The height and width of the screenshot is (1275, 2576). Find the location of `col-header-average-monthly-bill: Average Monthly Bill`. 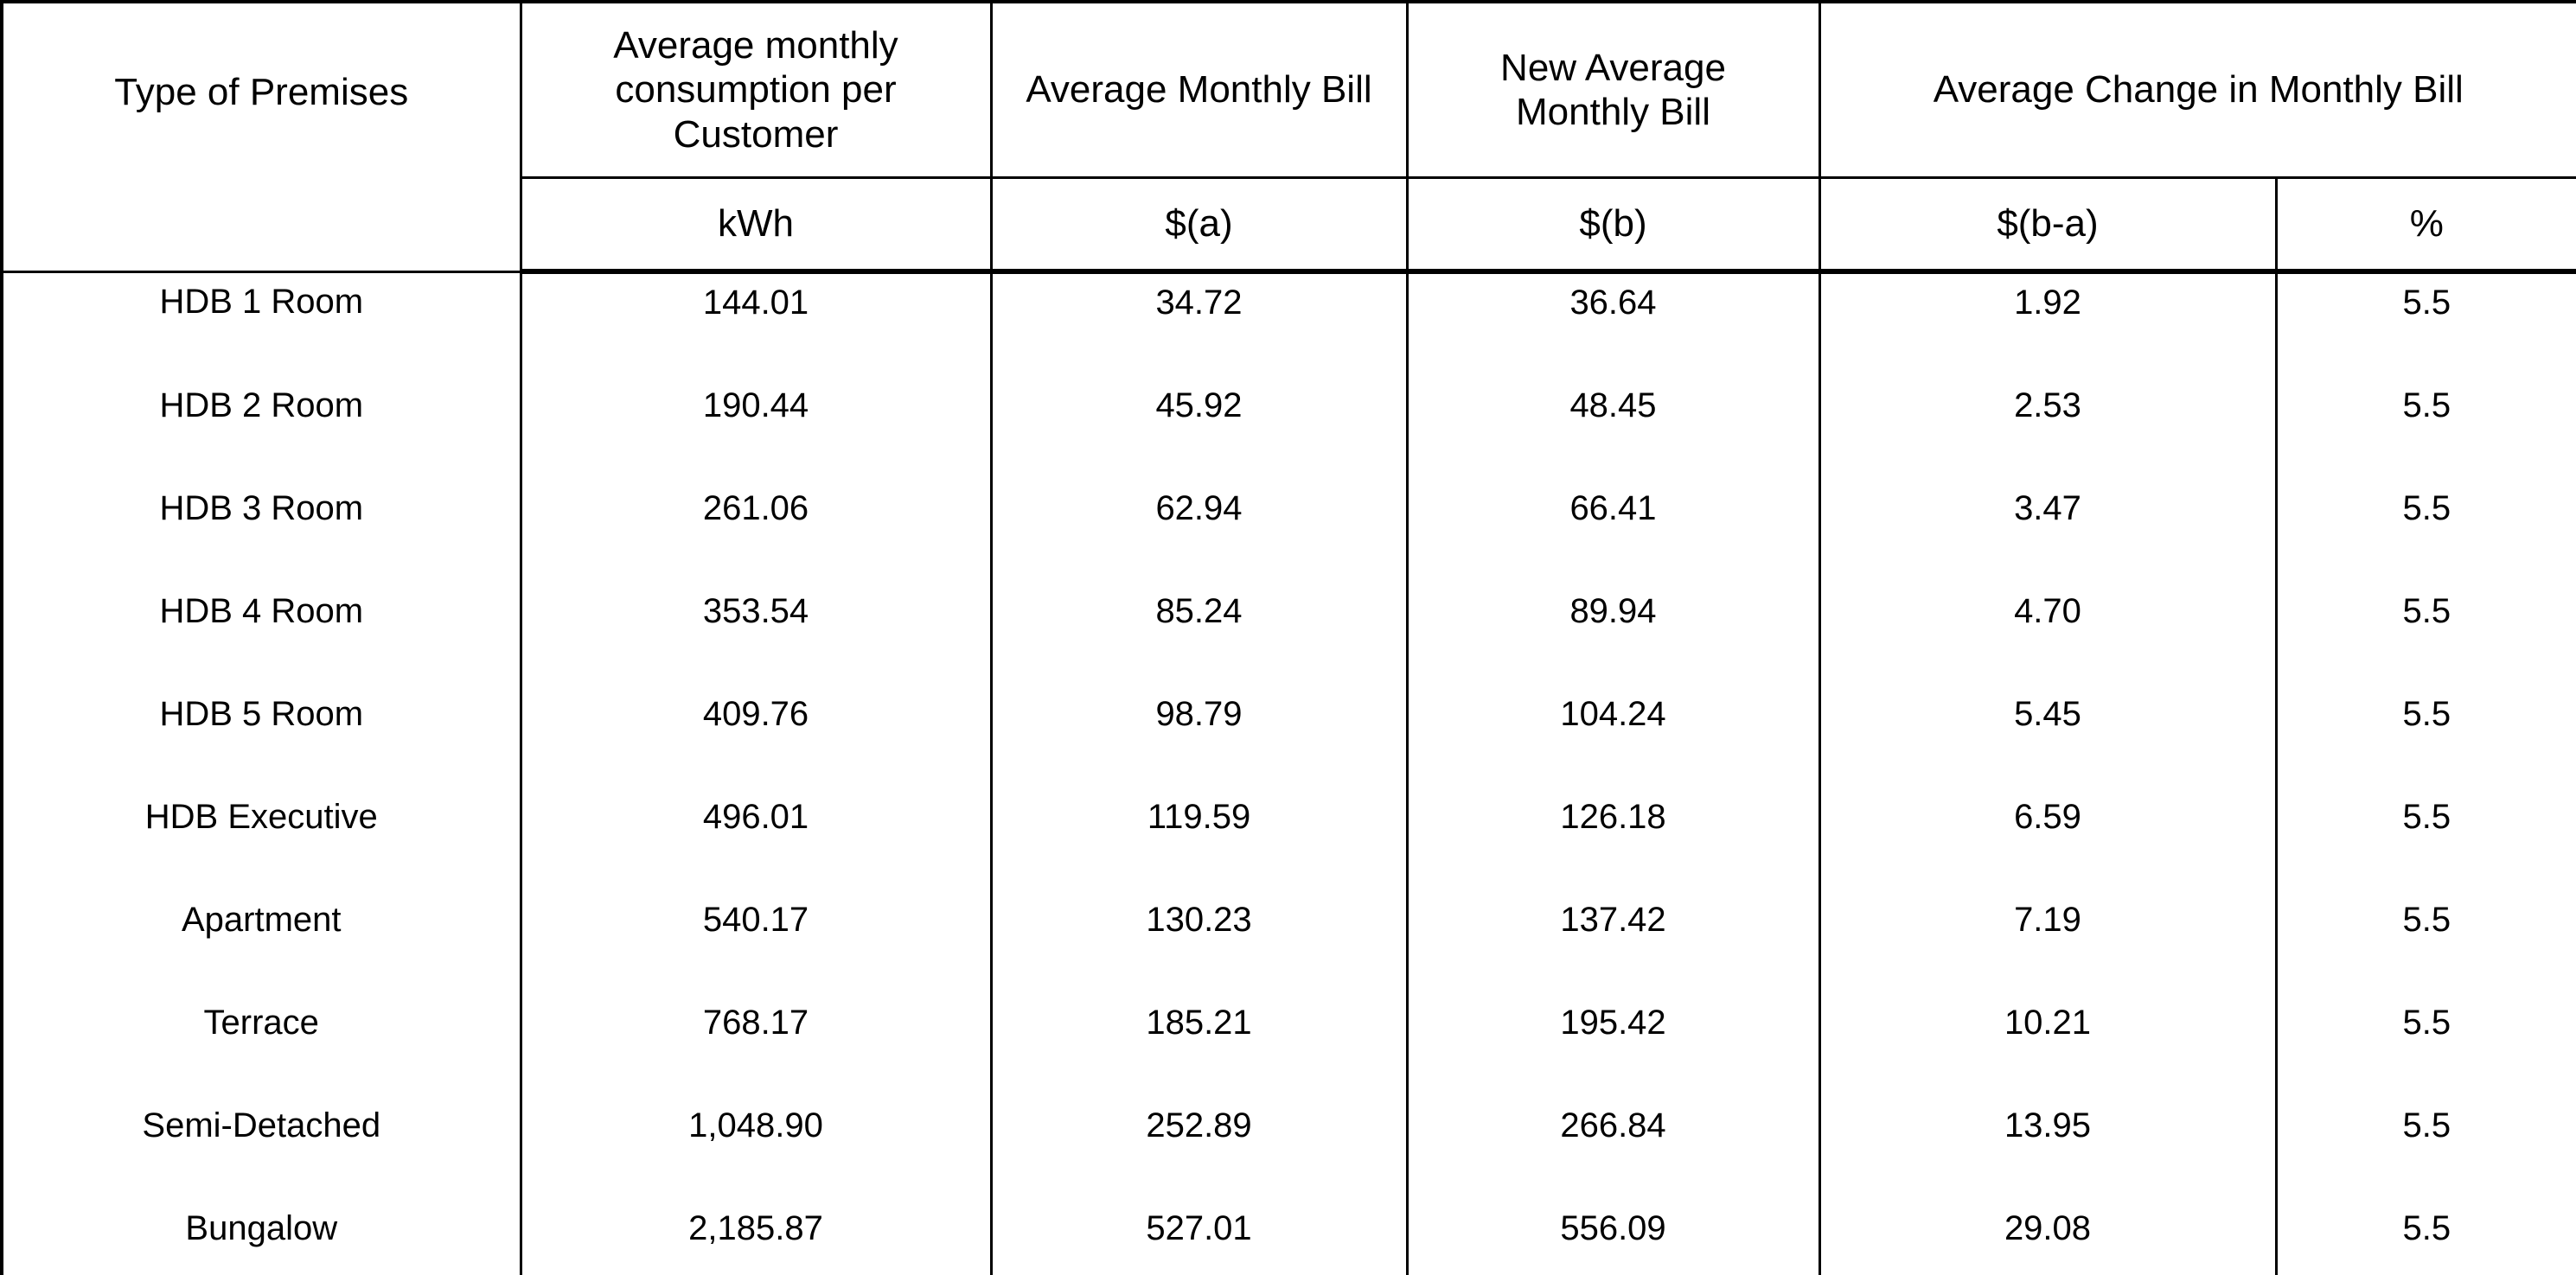

col-header-average-monthly-bill: Average Monthly Bill is located at coordinates (1199, 91).